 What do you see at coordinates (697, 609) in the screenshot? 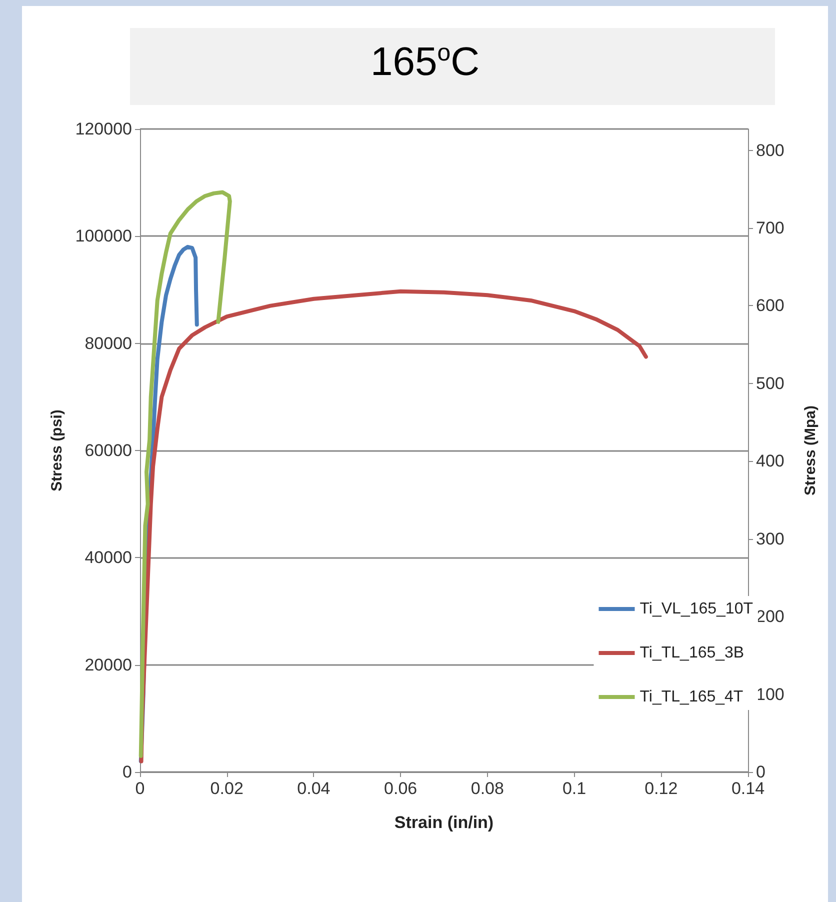
I see `legend-label: Ti_VL_165_10T` at bounding box center [697, 609].